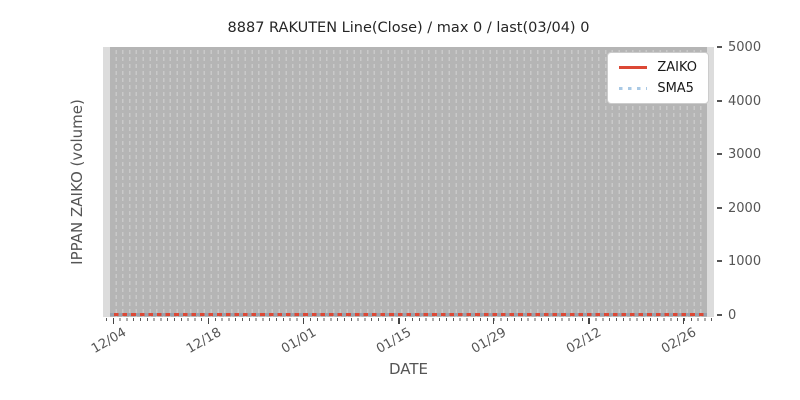 This screenshot has height=400, width=800. What do you see at coordinates (108, 341) in the screenshot?
I see `x-tick-label: 12/04` at bounding box center [108, 341].